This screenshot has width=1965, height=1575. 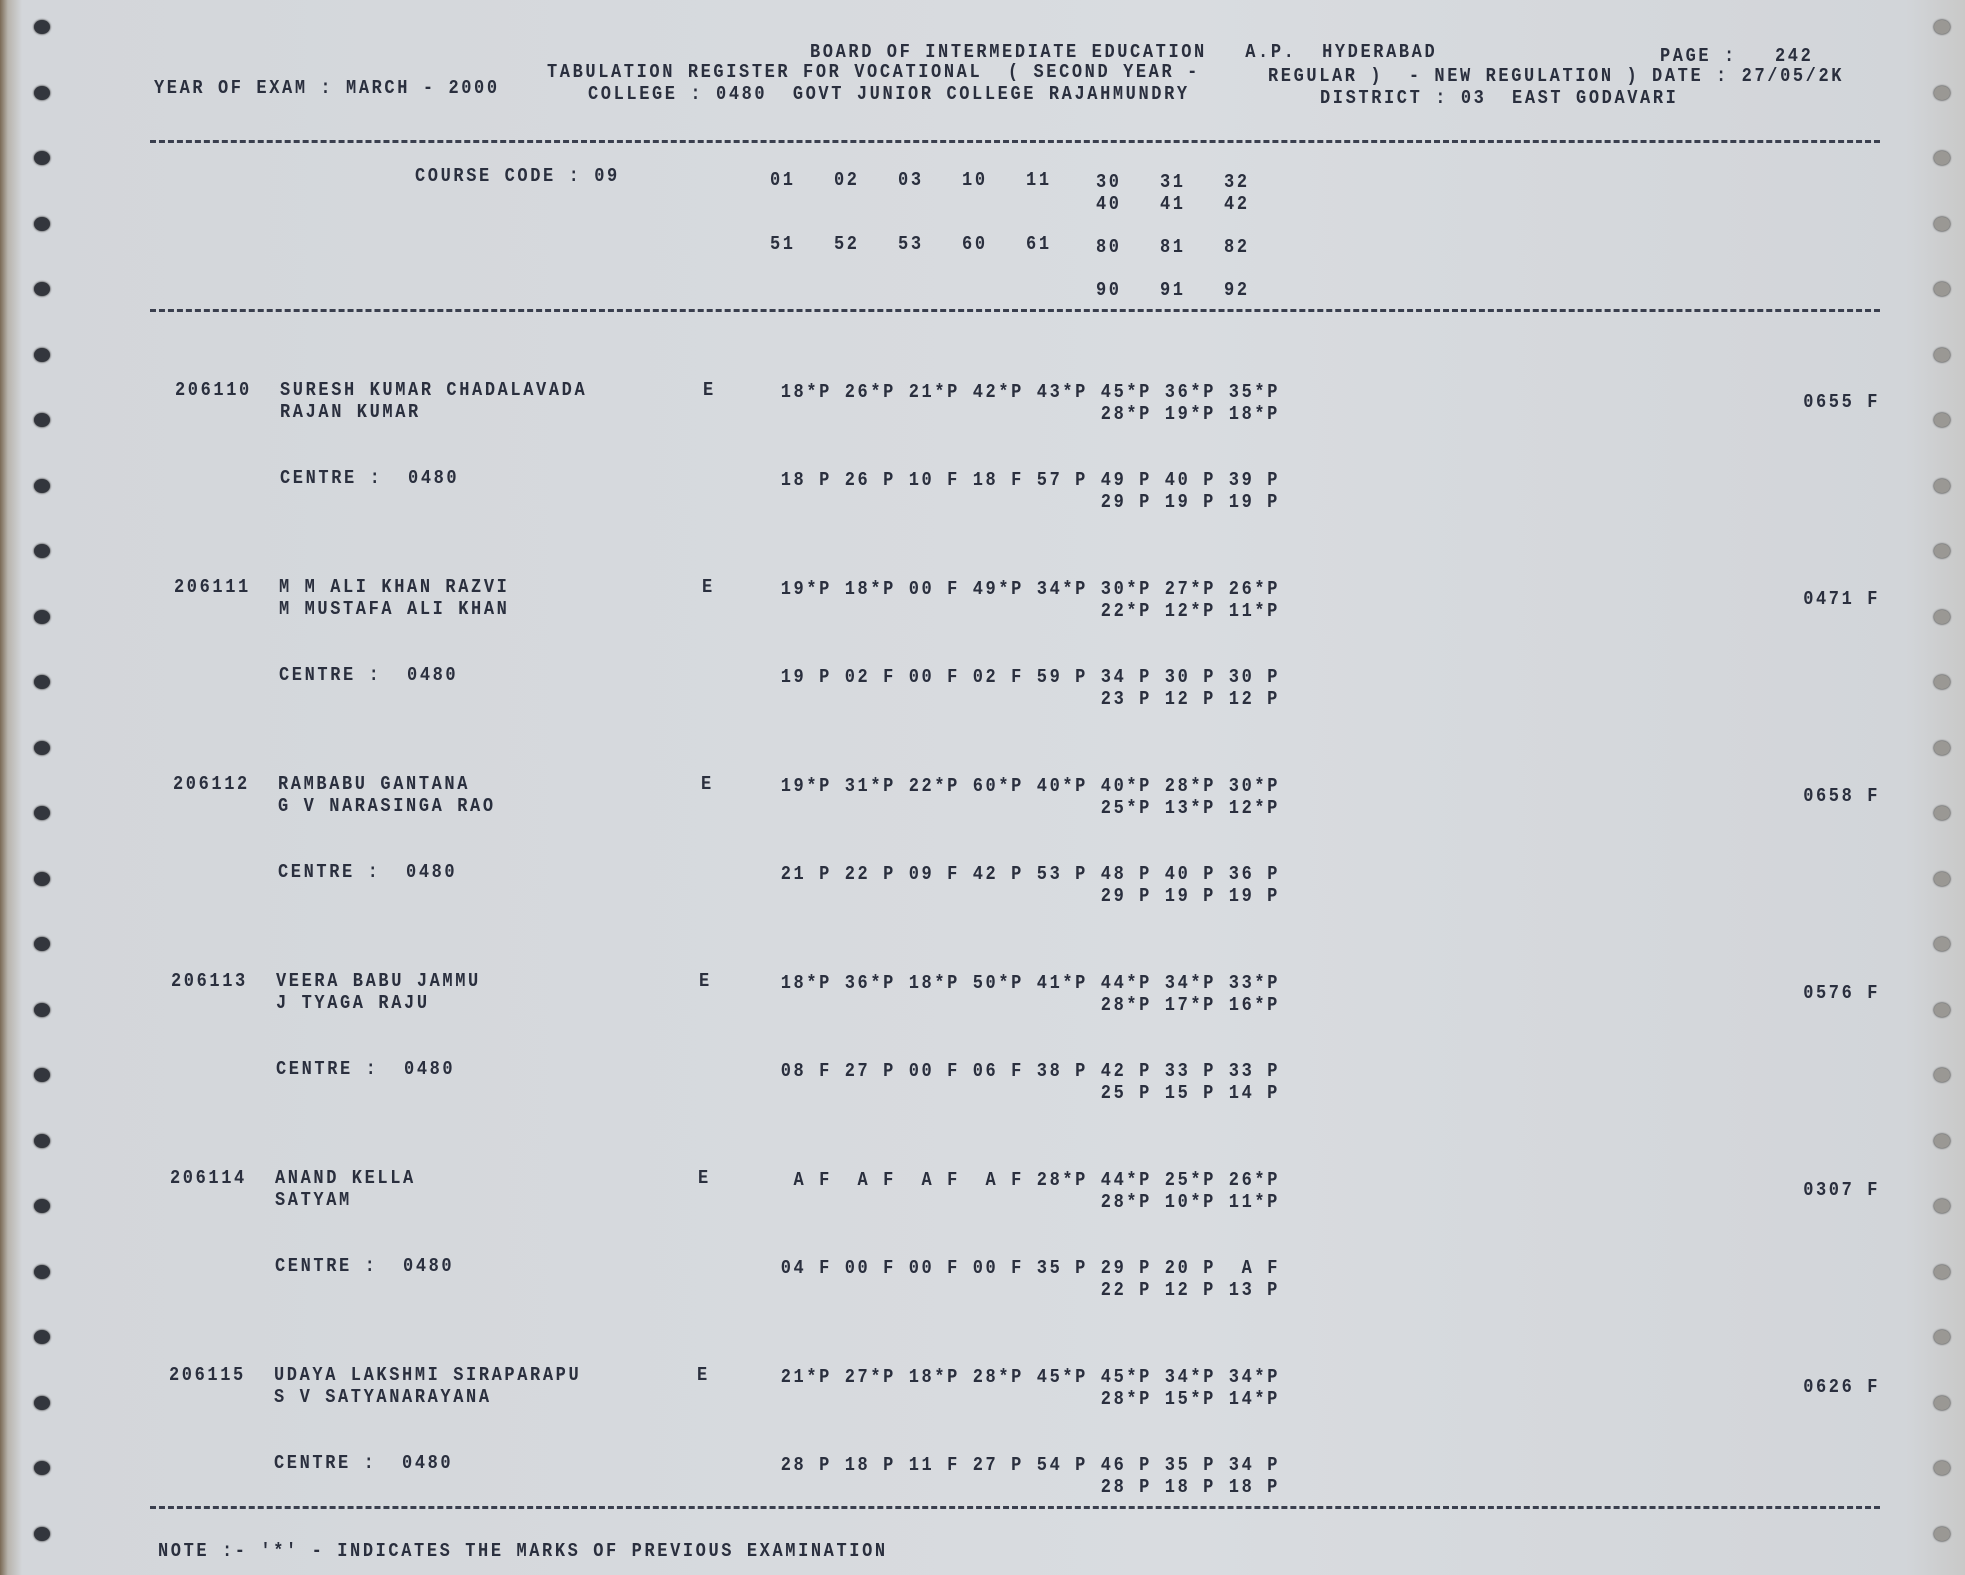 I want to click on centre-marks-line-2: 28 P 18 P 18 P, so click(x=1190, y=1488).